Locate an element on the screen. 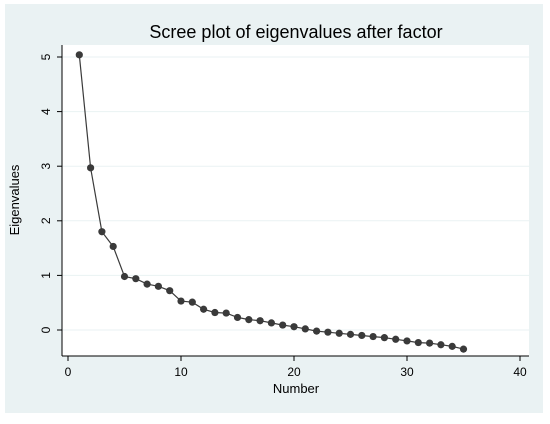  x-tick-label: 0 is located at coordinates (68, 372).